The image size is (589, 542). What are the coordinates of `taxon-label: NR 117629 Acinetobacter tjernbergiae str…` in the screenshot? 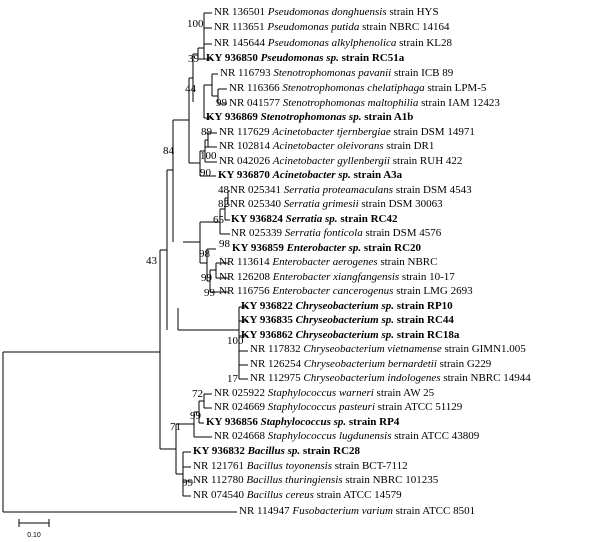 It's located at (347, 132).